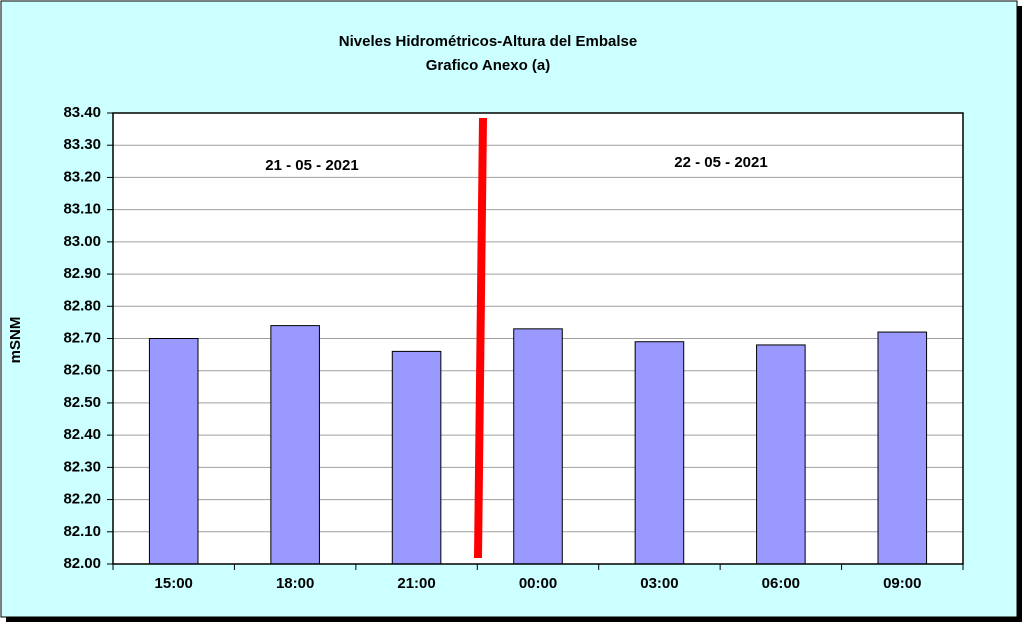 The width and height of the screenshot is (1024, 624). Describe the element at coordinates (82, 563) in the screenshot. I see `y-tick-label: 82.00` at that location.